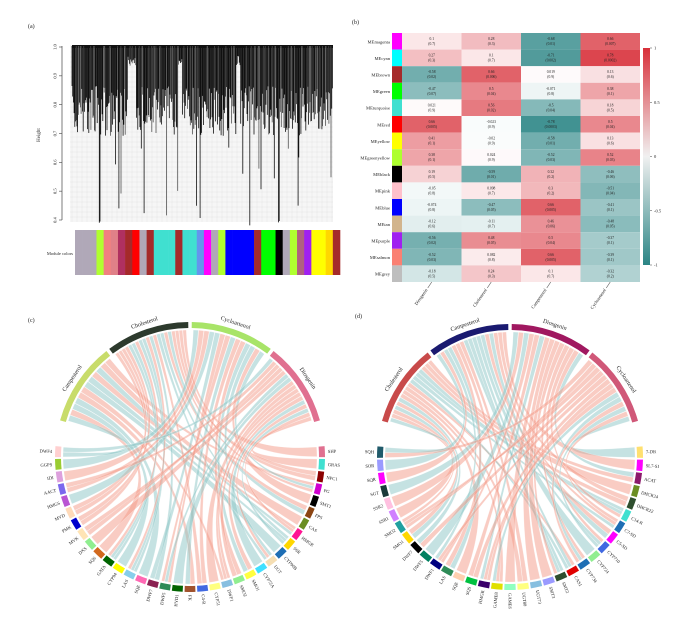 The height and width of the screenshot is (631, 700). Describe the element at coordinates (603, 567) in the screenshot. I see `gene-label: CYP724` at that location.